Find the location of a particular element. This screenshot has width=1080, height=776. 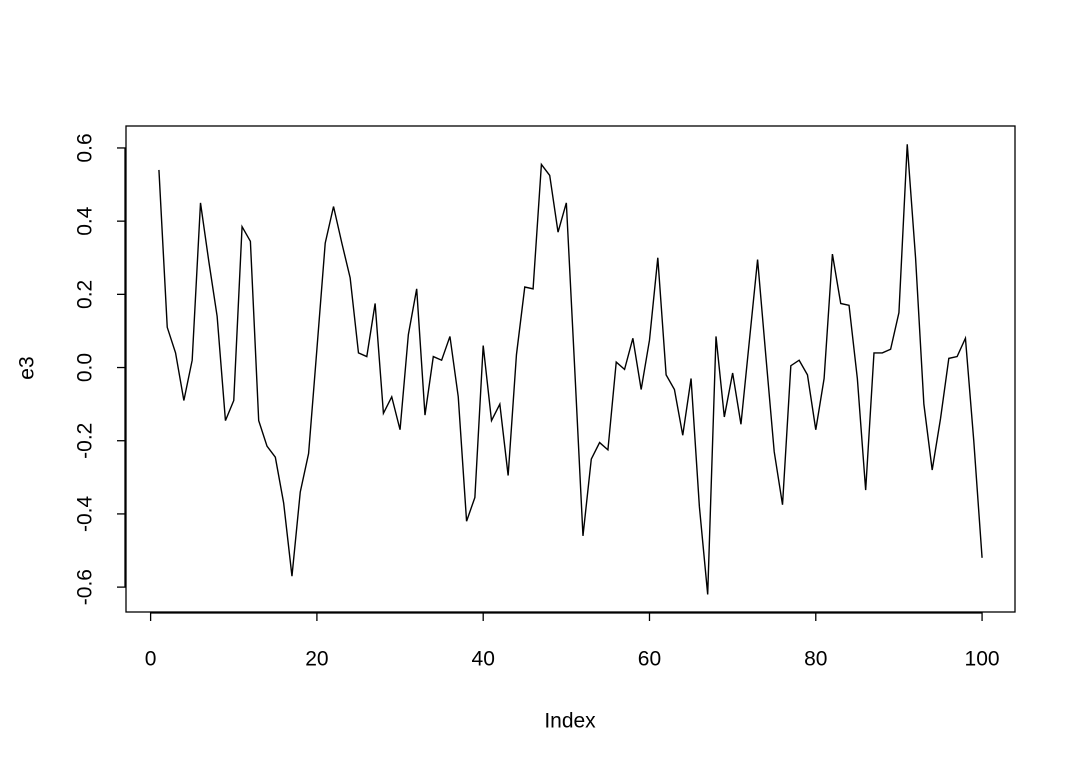

x-tick-label: 40 is located at coordinates (483, 659).